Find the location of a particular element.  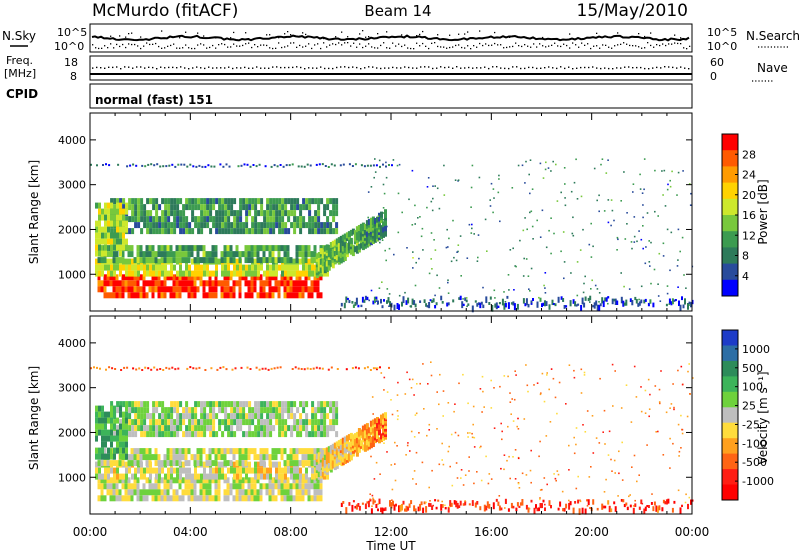

power-band-dot is located at coordinates (376, 165).